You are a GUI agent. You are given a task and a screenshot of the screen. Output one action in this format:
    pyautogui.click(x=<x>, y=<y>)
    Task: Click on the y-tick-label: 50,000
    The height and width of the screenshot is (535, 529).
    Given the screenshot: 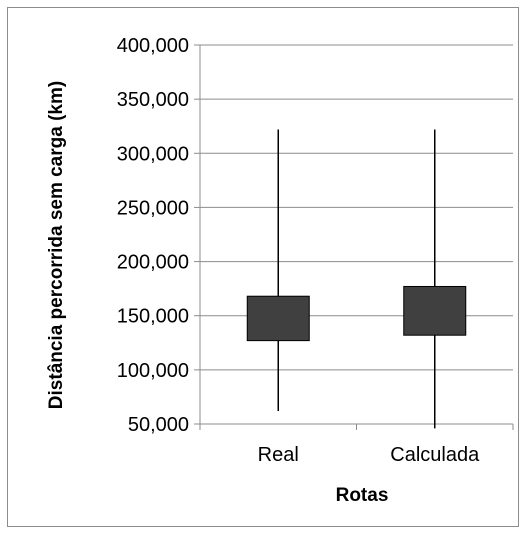 What is the action you would take?
    pyautogui.click(x=158, y=425)
    